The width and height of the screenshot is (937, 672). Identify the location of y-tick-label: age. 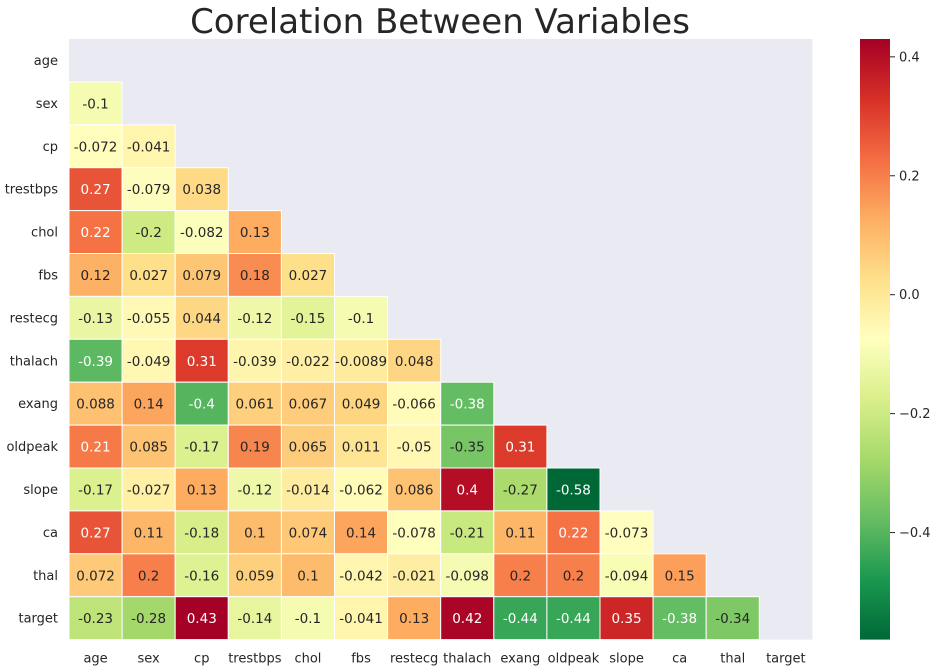
(46, 61).